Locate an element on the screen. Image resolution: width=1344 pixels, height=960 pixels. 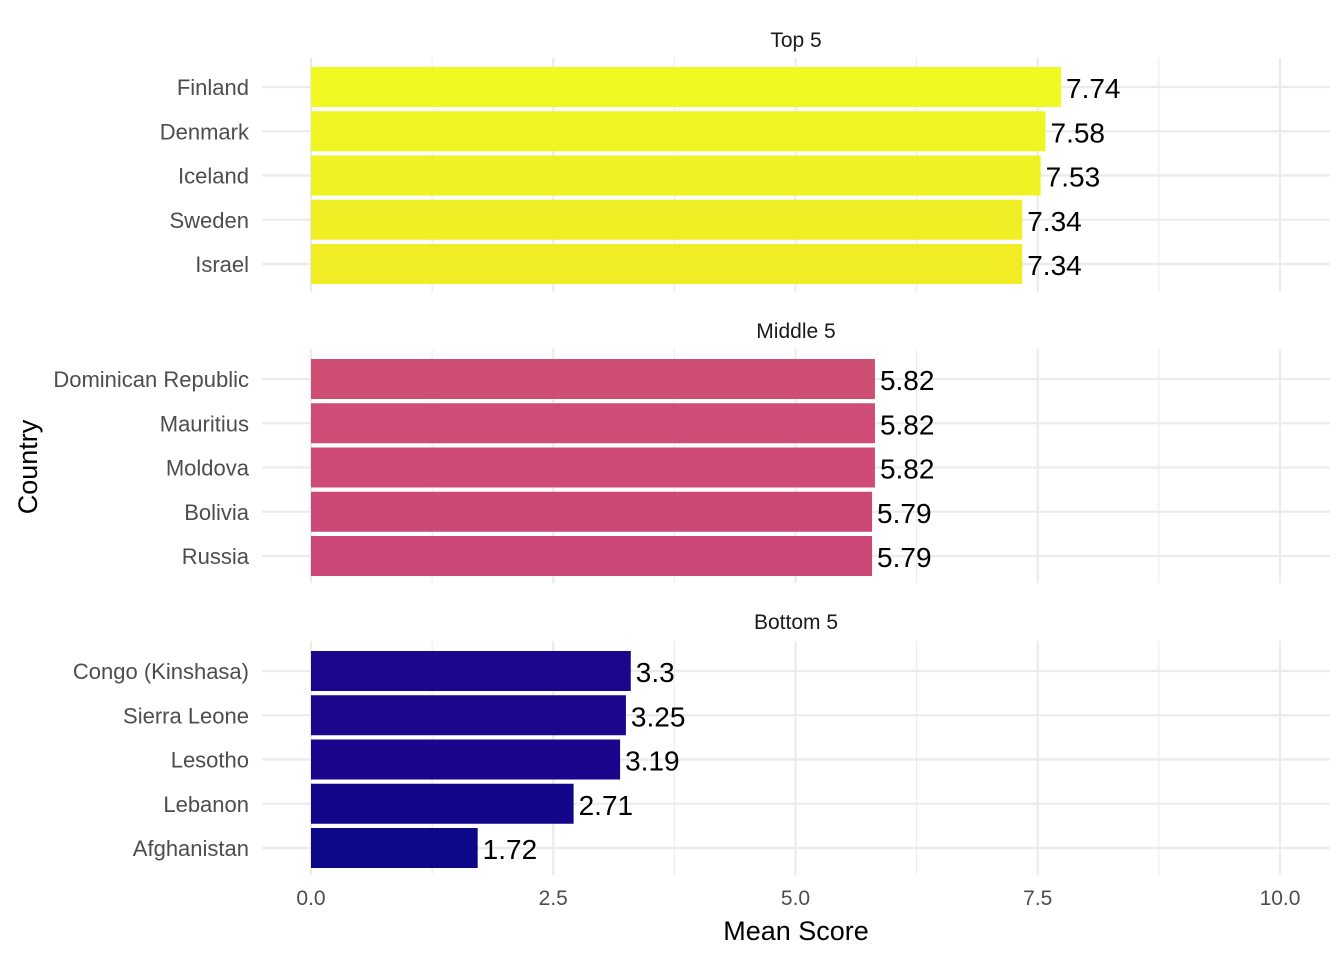
category-label: Congo (Kinshasa) is located at coordinates (161, 671).